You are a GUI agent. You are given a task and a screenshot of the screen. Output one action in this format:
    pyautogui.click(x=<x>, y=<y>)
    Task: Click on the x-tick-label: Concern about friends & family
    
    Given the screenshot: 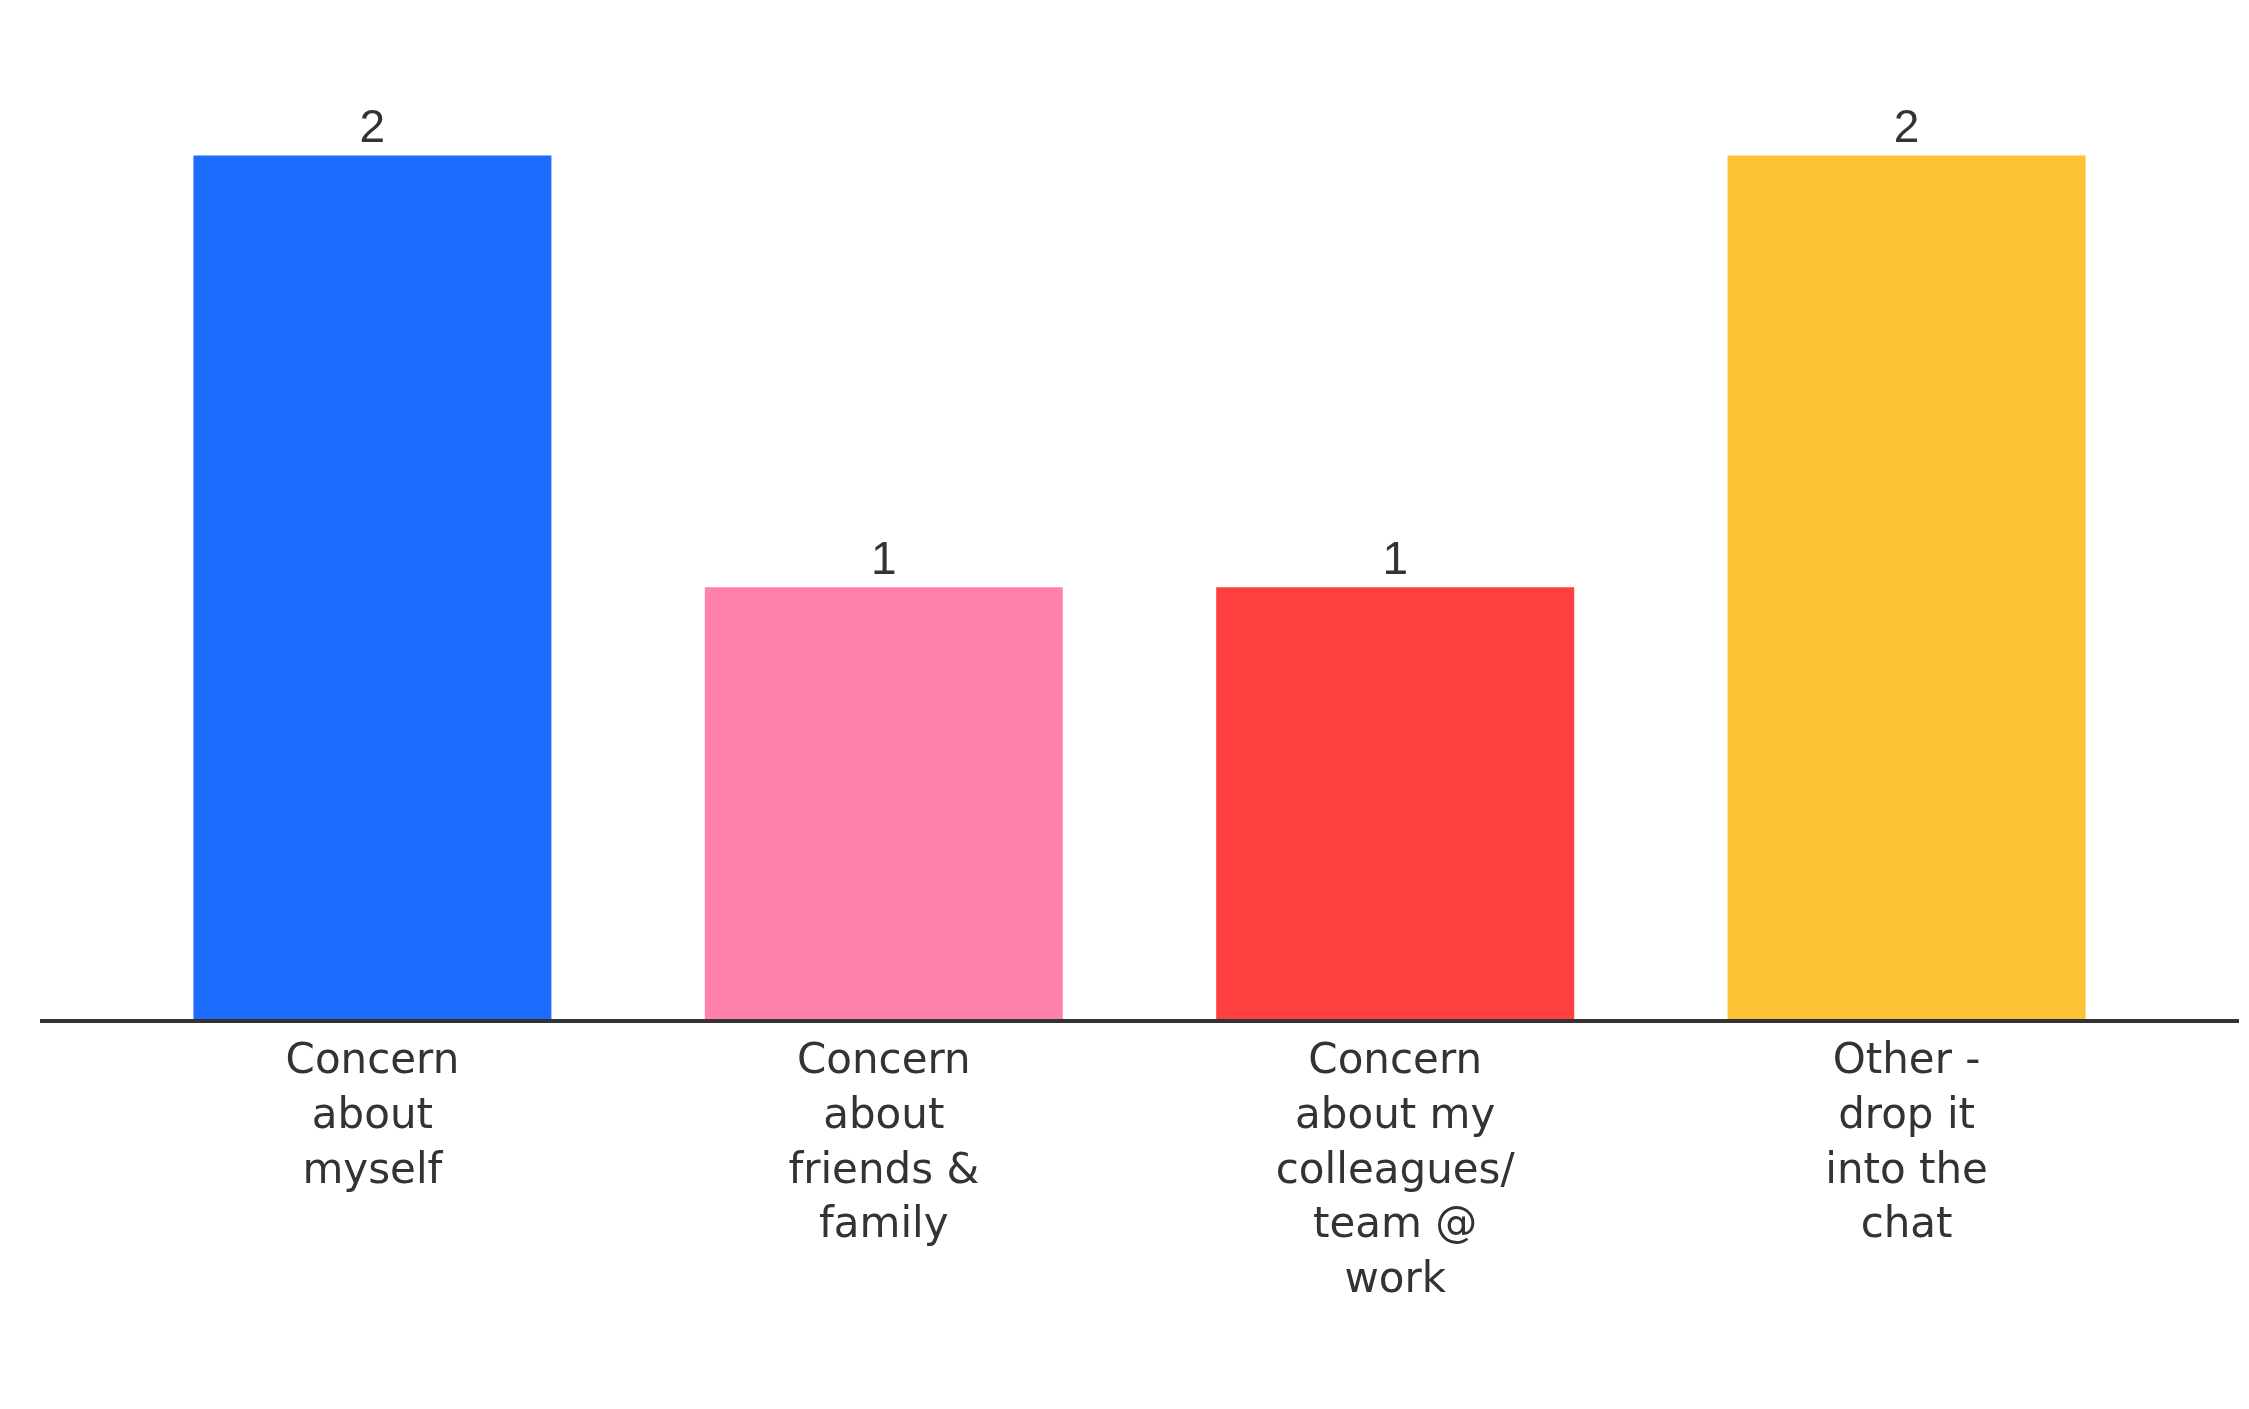 What is the action you would take?
    pyautogui.click(x=884, y=1141)
    